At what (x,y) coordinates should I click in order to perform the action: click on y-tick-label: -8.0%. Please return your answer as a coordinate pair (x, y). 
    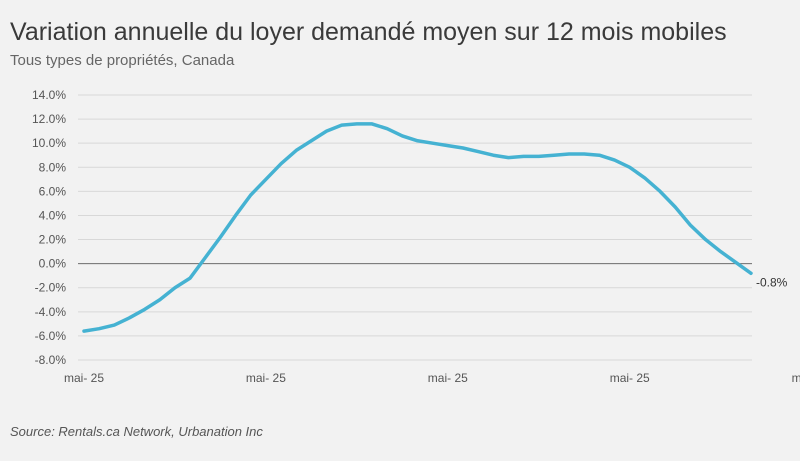
    Looking at the image, I should click on (51, 360).